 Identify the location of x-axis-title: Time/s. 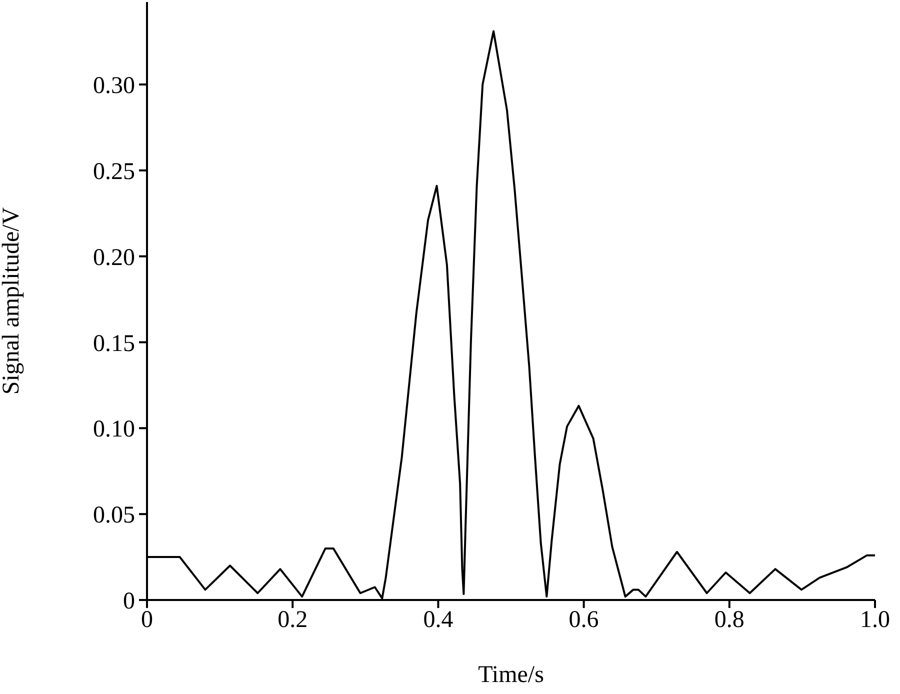
(511, 675).